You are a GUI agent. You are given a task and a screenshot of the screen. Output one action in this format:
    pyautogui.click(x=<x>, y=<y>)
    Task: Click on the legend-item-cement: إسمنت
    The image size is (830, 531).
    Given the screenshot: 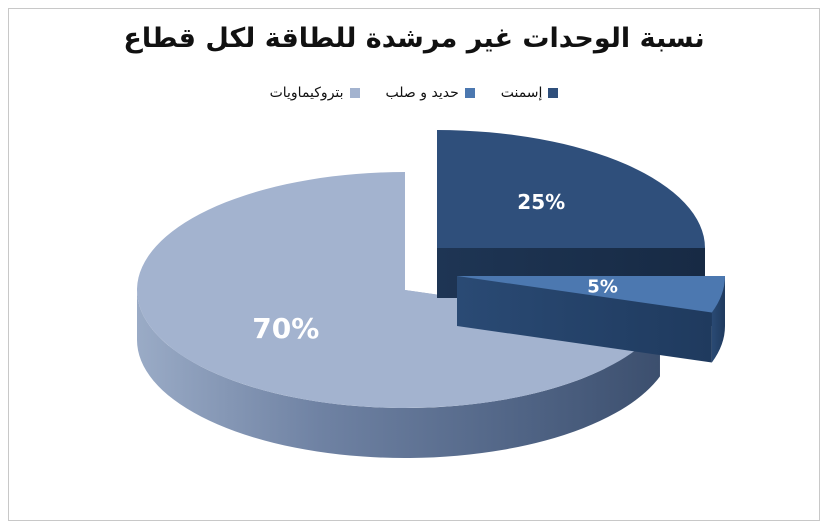 What is the action you would take?
    pyautogui.click(x=530, y=93)
    